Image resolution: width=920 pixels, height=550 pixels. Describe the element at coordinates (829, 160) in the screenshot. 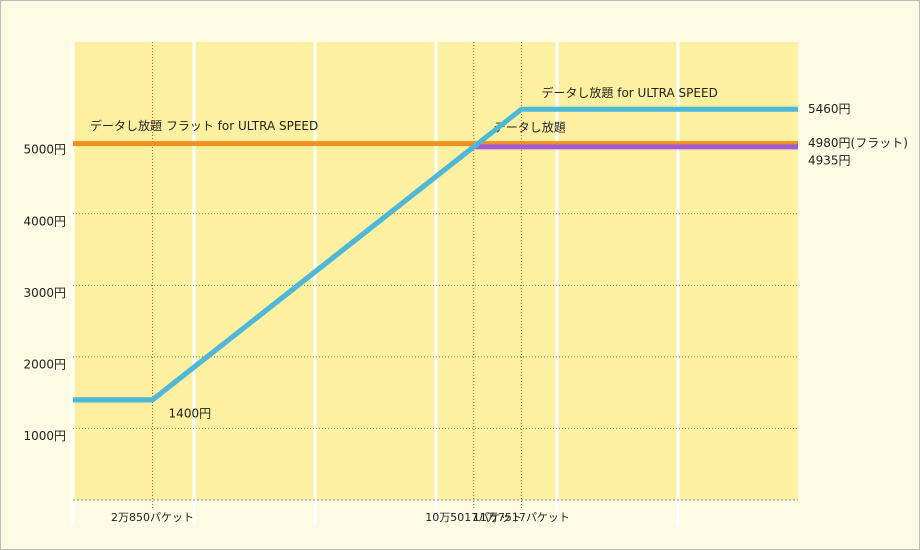

I see `value-label: 4935円` at that location.